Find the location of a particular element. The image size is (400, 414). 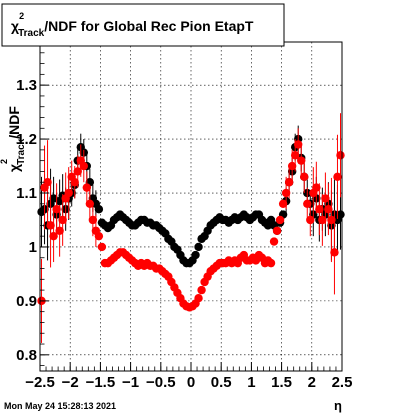

y-tick-label: 0.9 is located at coordinates (26, 301).